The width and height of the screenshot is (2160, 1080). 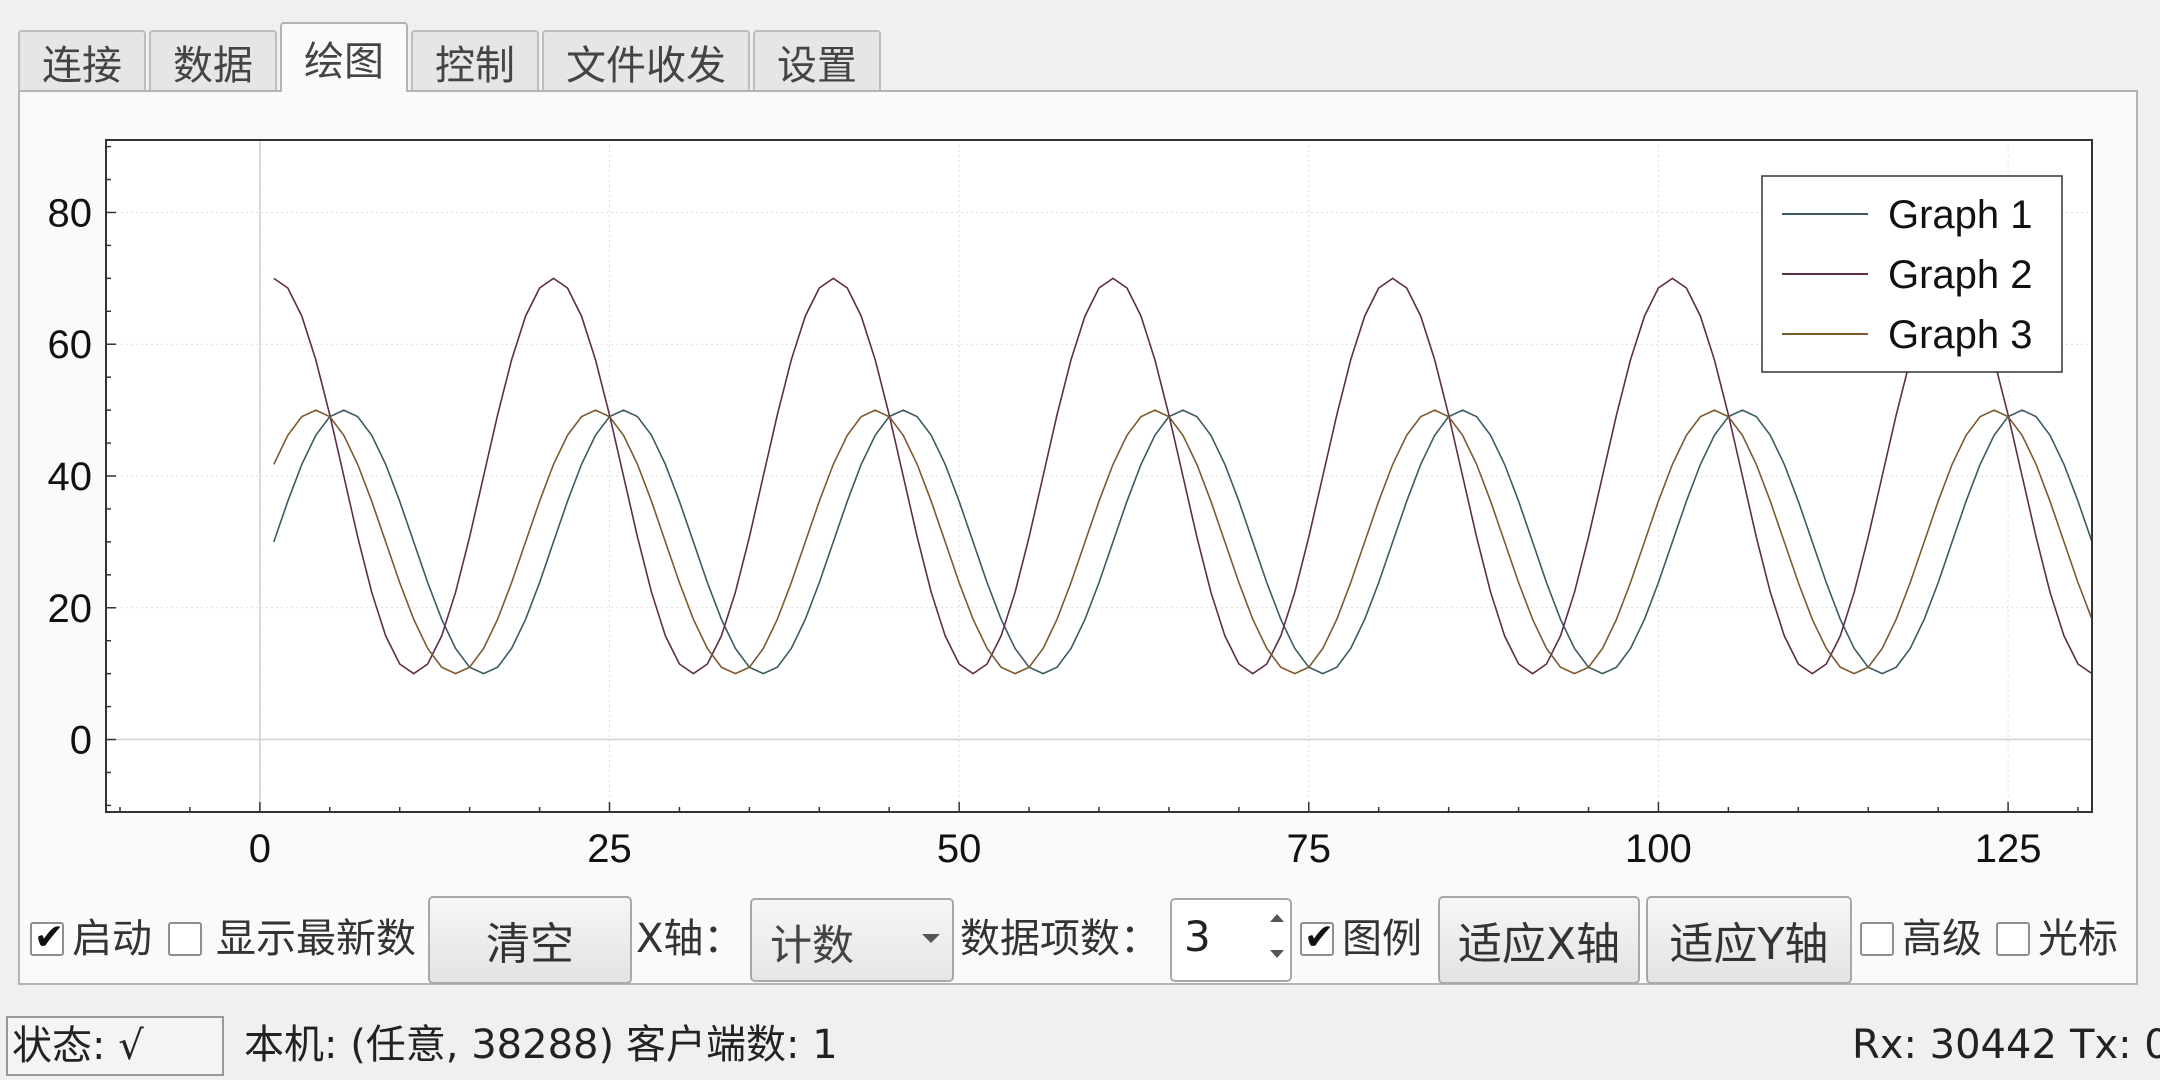 What do you see at coordinates (2013, 939) in the screenshot?
I see `cursor-checkbox` at bounding box center [2013, 939].